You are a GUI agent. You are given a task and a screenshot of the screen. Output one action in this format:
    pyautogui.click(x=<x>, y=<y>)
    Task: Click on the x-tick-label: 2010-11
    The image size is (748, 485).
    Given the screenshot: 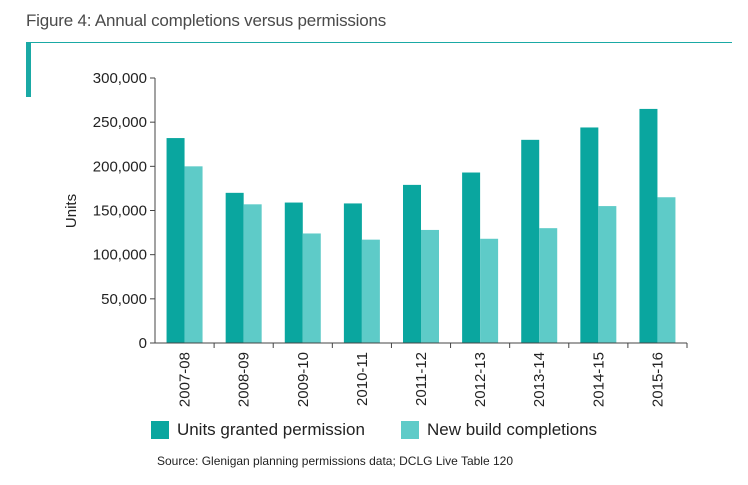 What is the action you would take?
    pyautogui.click(x=362, y=379)
    